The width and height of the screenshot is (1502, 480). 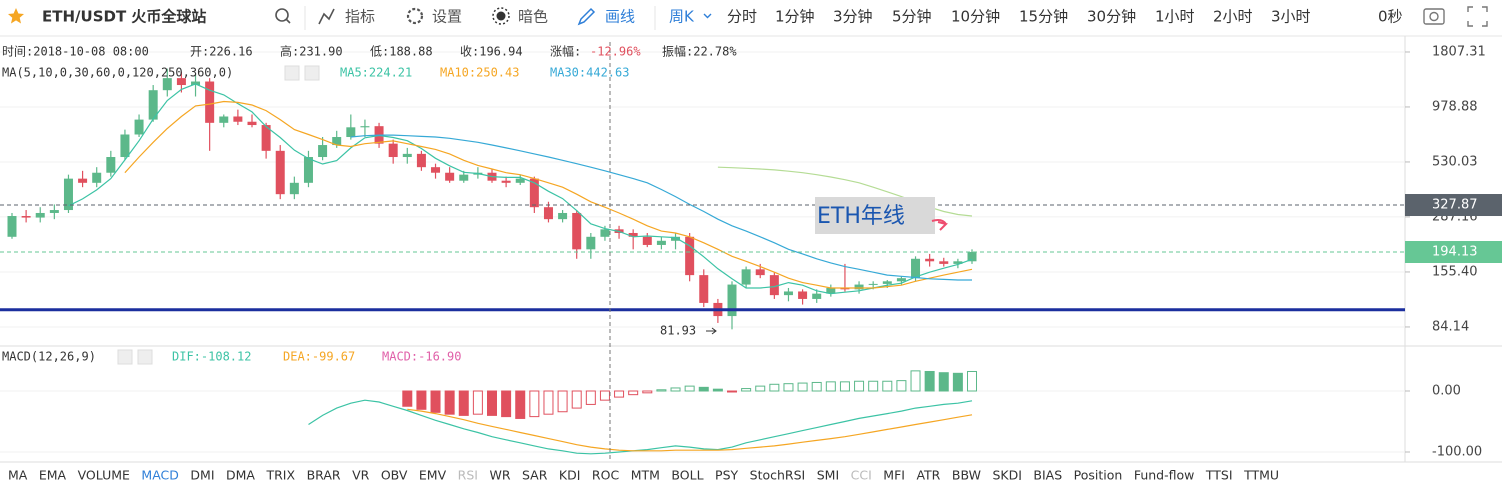 I want to click on button-label: 画线, so click(x=620, y=17).